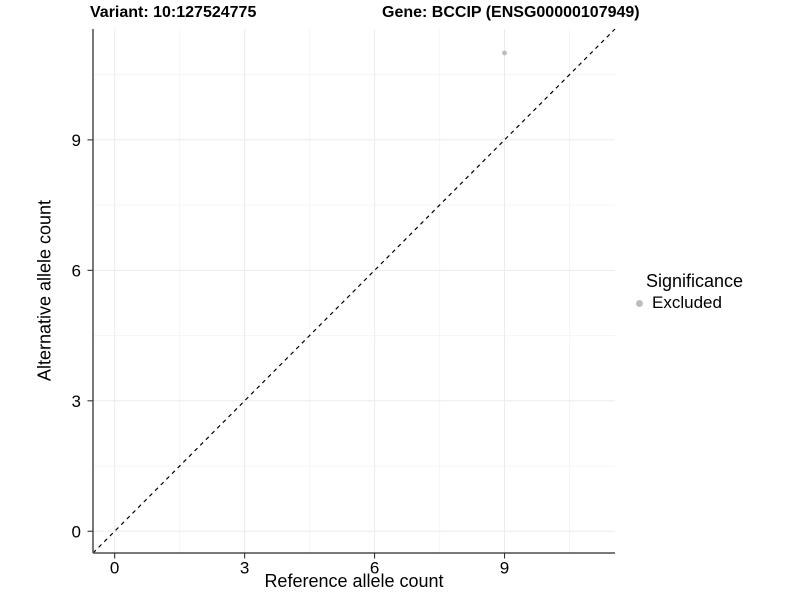  What do you see at coordinates (114, 568) in the screenshot?
I see `x-tick-label: 0` at bounding box center [114, 568].